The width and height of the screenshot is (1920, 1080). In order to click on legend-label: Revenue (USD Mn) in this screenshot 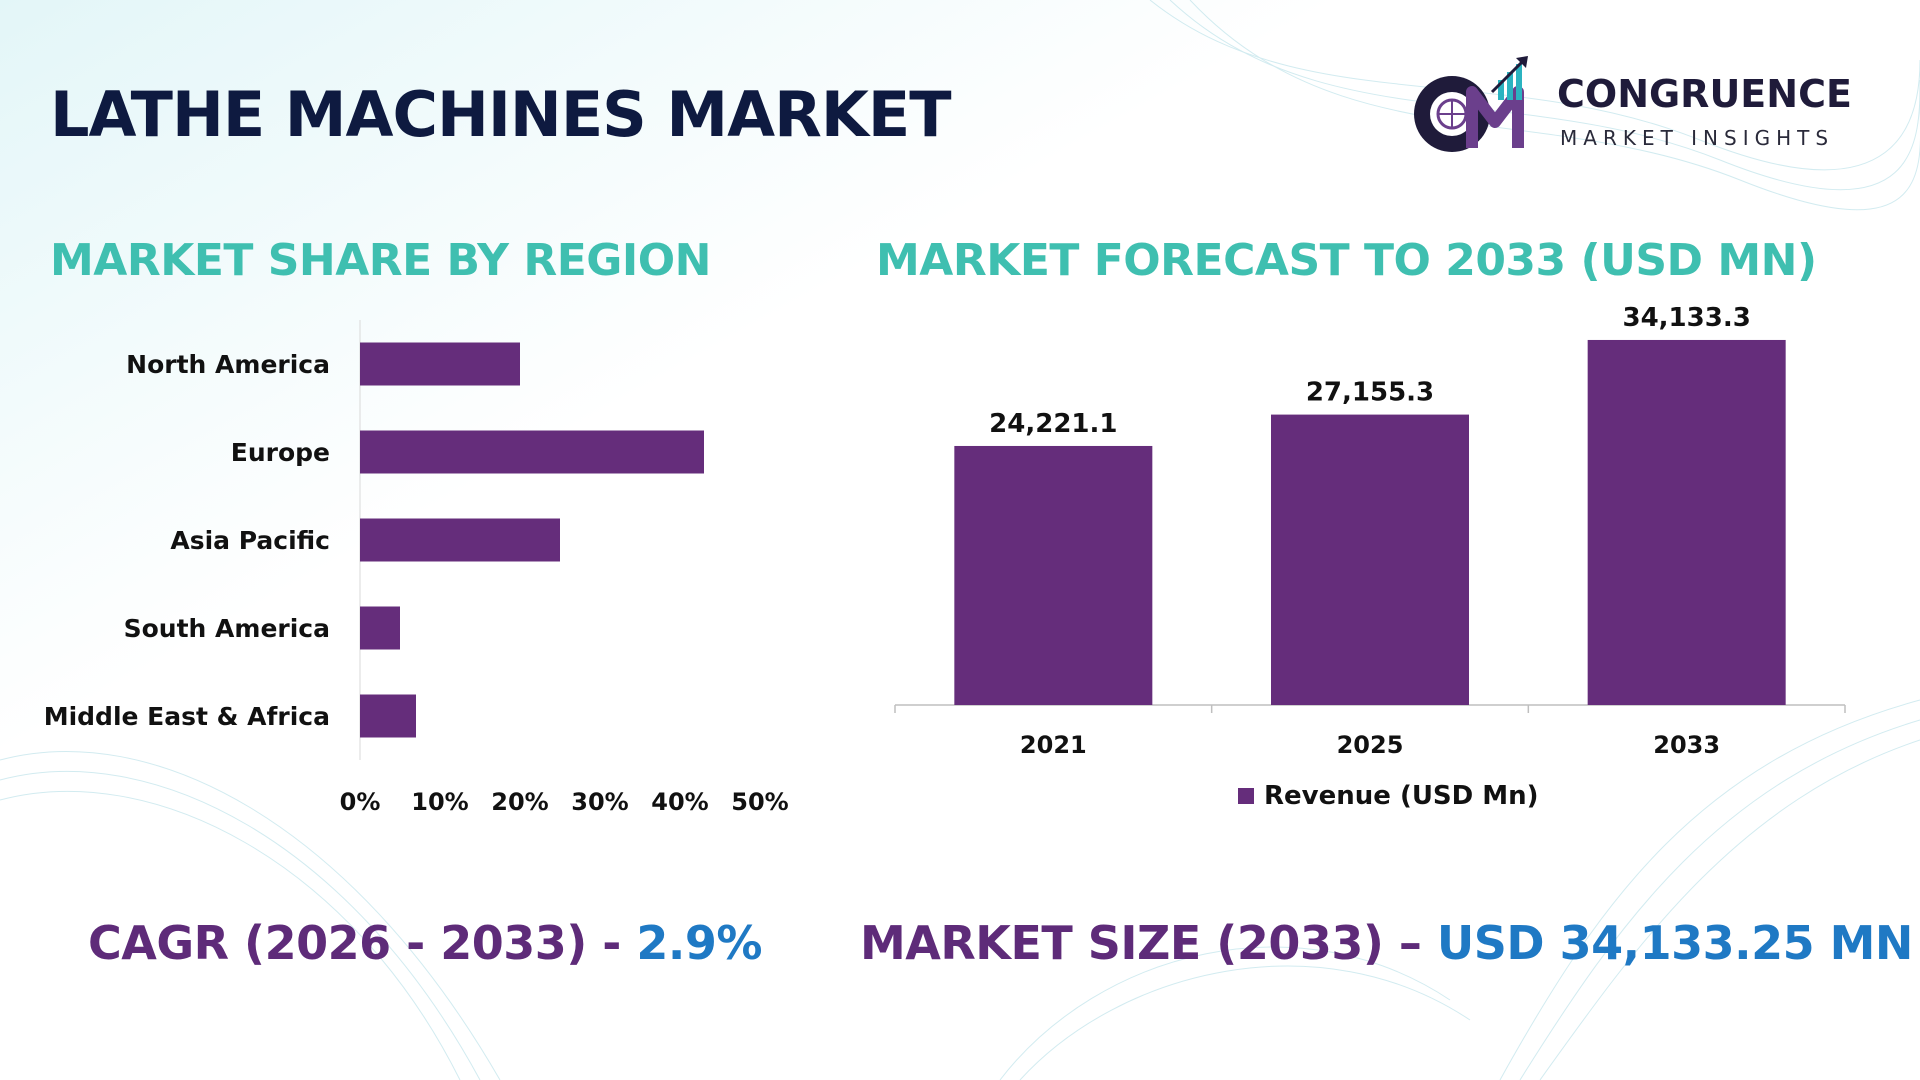, I will do `click(1401, 796)`.